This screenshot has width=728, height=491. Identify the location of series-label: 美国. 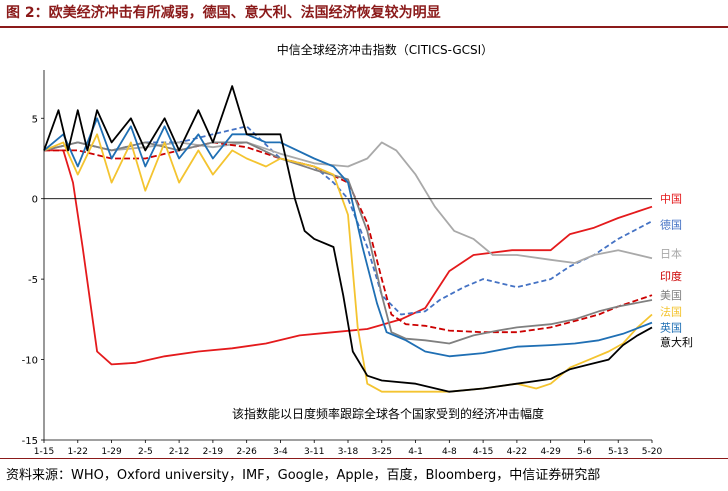
(671, 295).